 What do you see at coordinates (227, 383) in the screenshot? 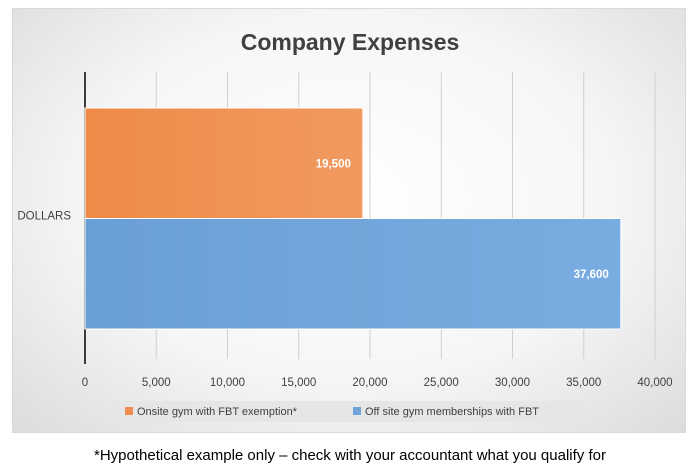
I see `x-tick-label: 10,000` at bounding box center [227, 383].